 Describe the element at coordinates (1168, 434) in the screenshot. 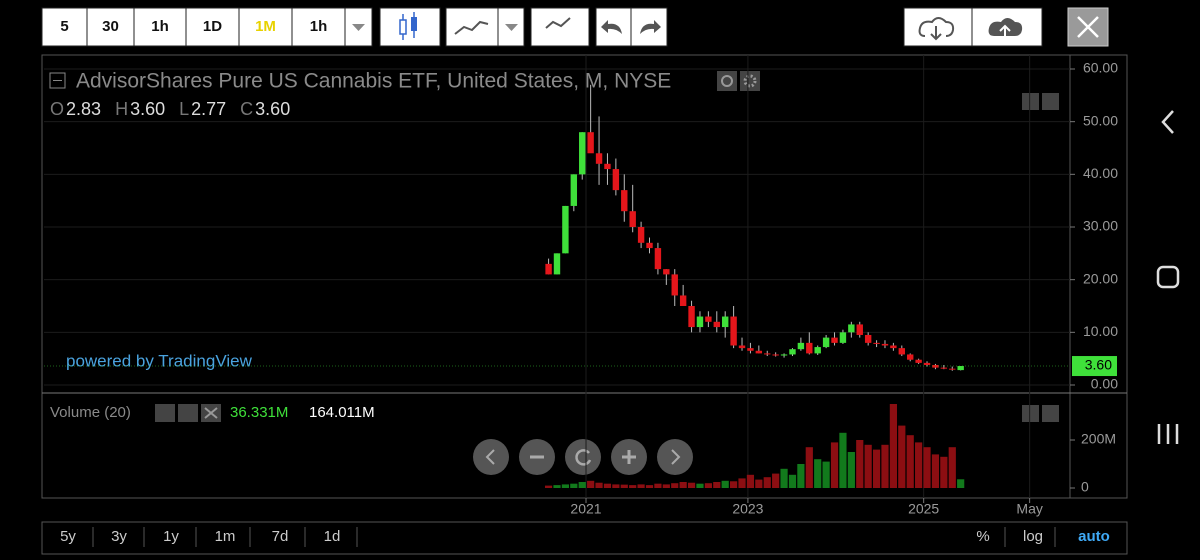

I see `recents-button` at that location.